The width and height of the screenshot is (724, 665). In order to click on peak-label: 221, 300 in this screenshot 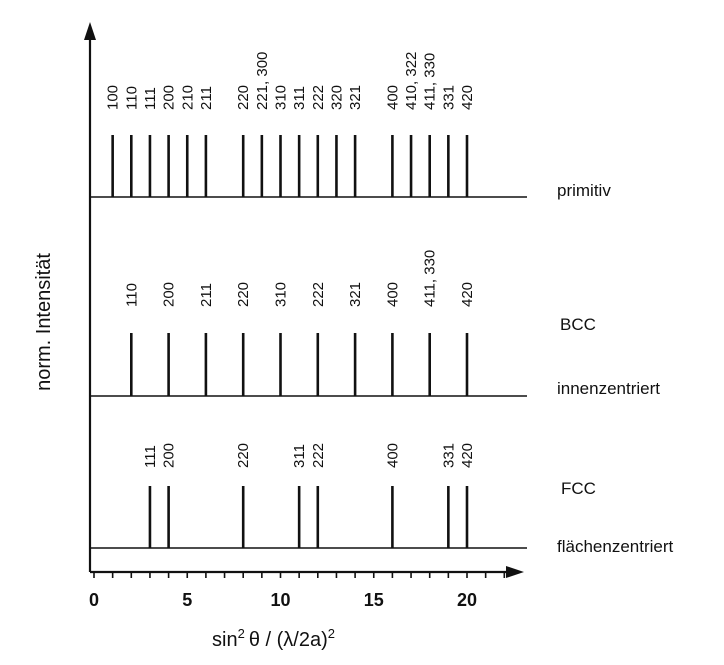, I will do `click(262, 81)`.